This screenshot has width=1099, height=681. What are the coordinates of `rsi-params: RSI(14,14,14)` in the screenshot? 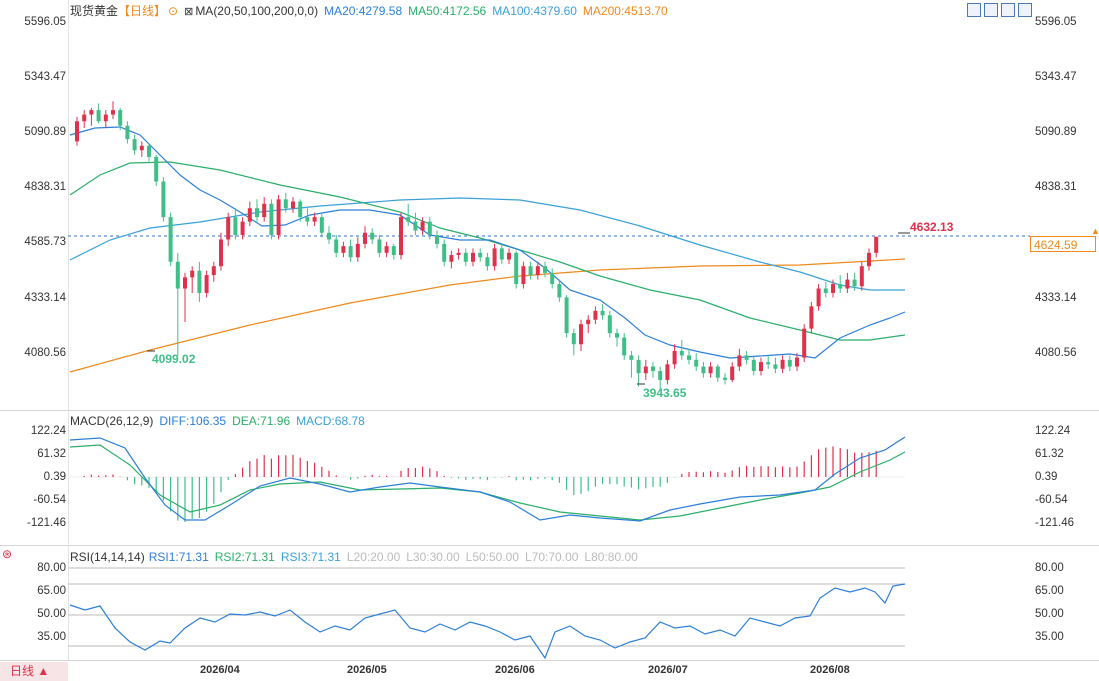 It's located at (107, 557).